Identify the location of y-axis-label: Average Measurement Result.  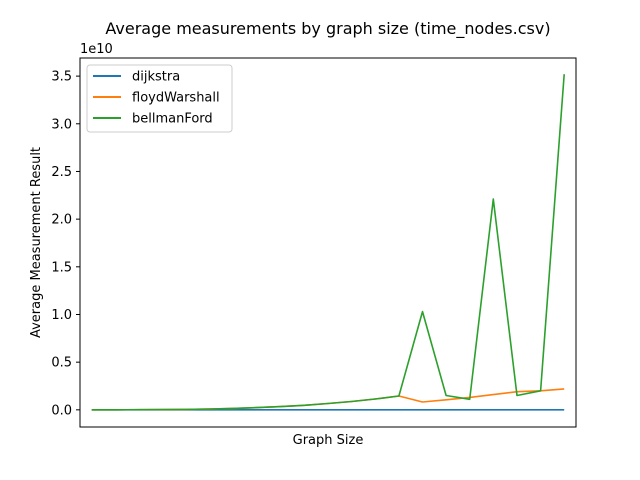
(36, 242).